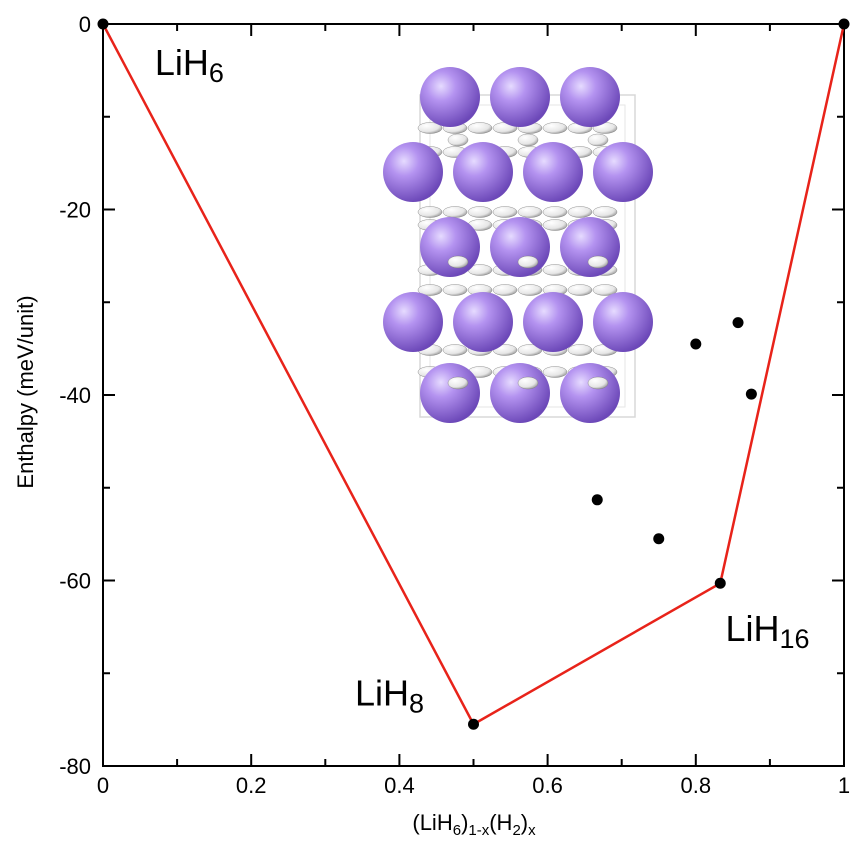 The height and width of the screenshot is (842, 850). What do you see at coordinates (844, 785) in the screenshot?
I see `x-tick-label: 1` at bounding box center [844, 785].